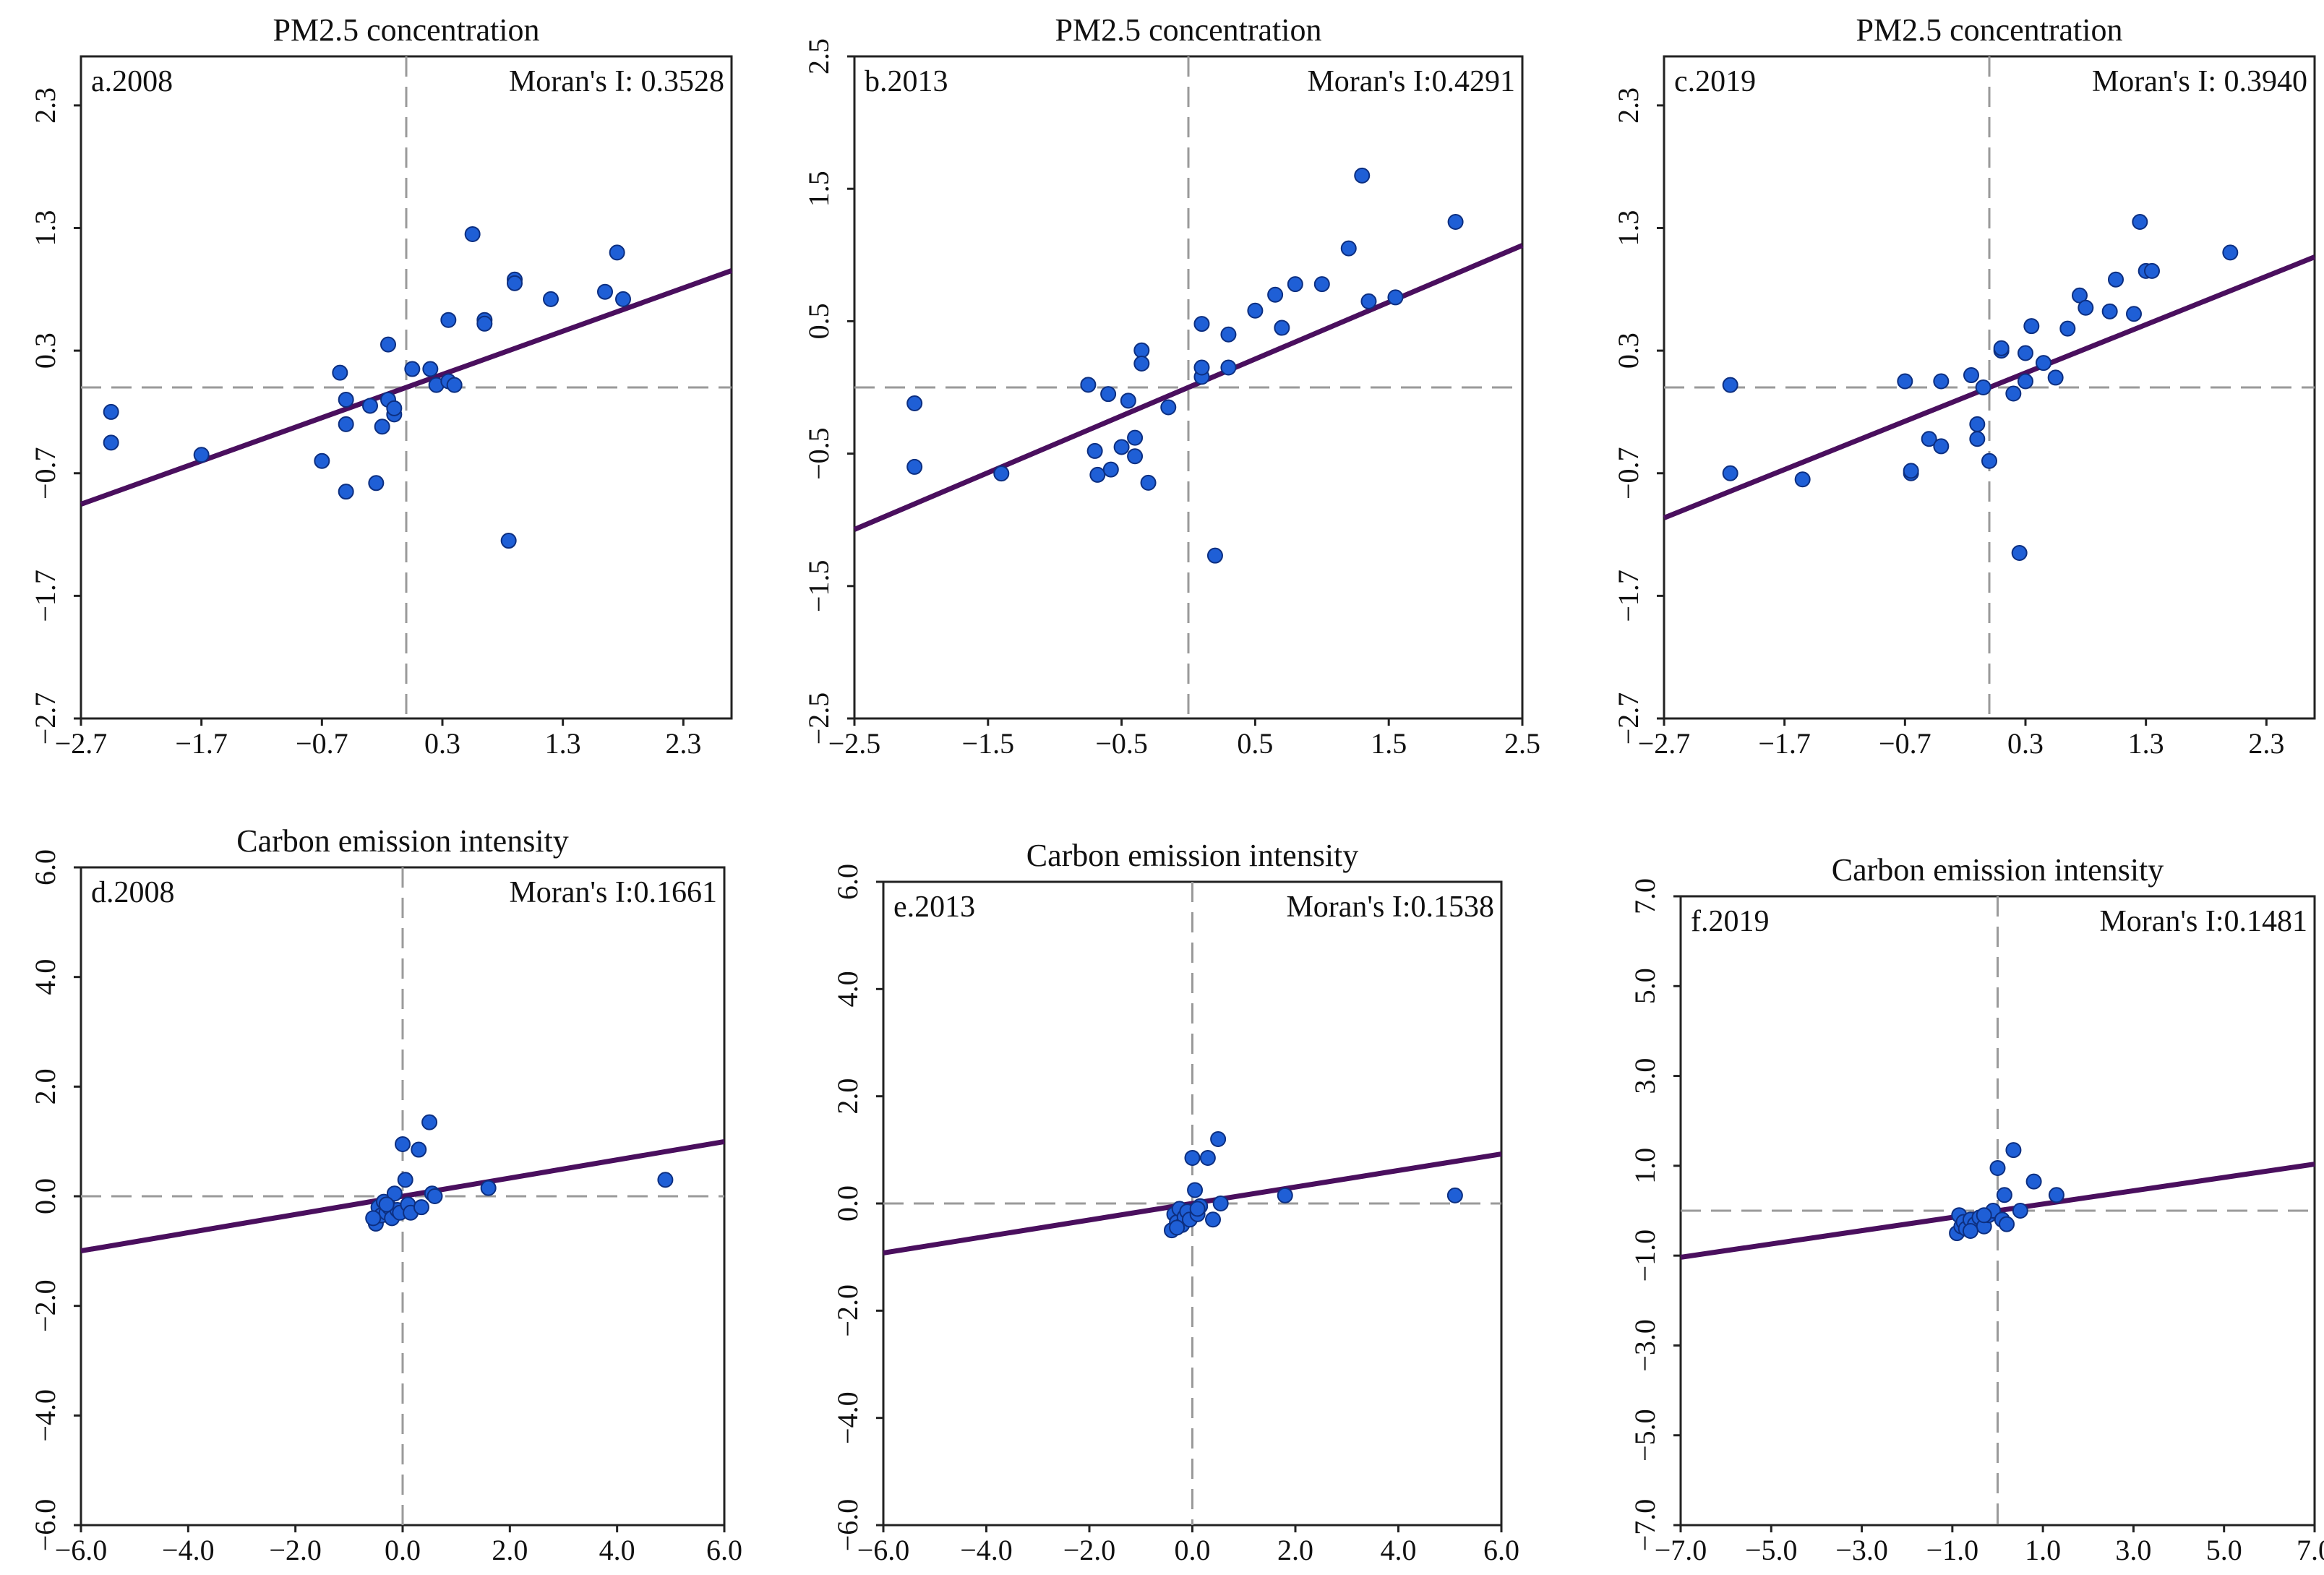  What do you see at coordinates (1681, 1550) in the screenshot?
I see `x-tick-label: −7.0` at bounding box center [1681, 1550].